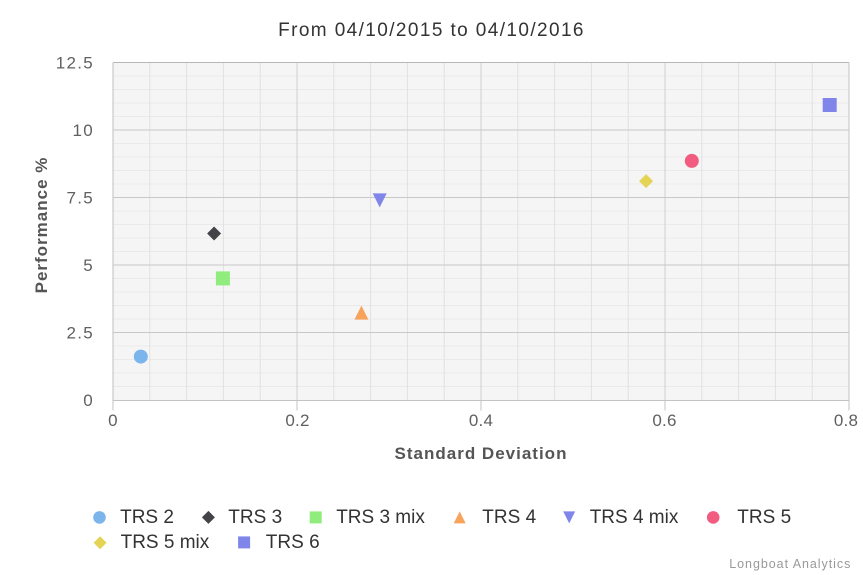  What do you see at coordinates (41, 225) in the screenshot?
I see `svg-text: Performance %` at bounding box center [41, 225].